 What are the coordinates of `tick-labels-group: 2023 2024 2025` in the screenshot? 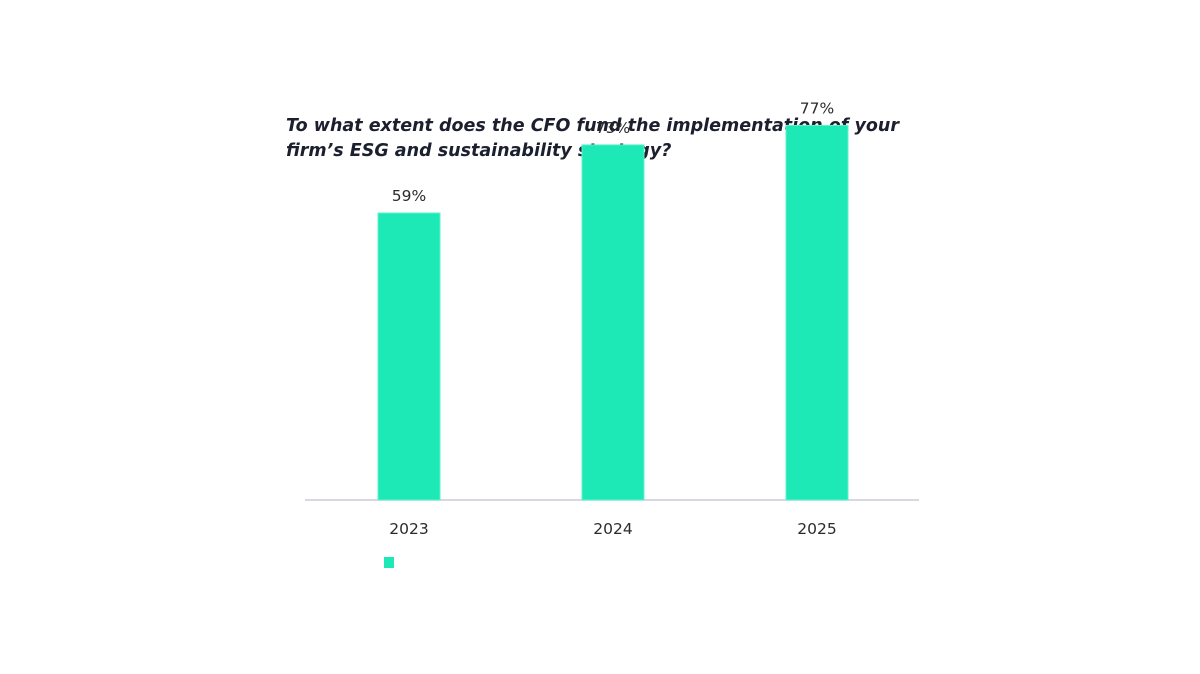 It's located at (612, 529).